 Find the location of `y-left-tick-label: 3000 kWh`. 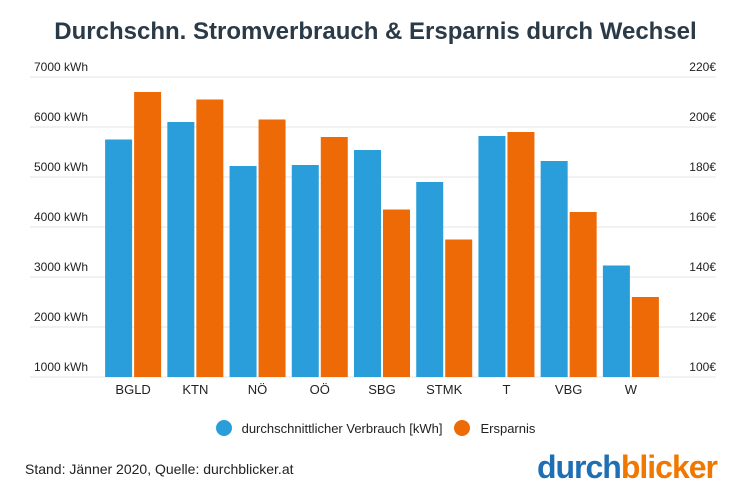

y-left-tick-label: 3000 kWh is located at coordinates (61, 267).